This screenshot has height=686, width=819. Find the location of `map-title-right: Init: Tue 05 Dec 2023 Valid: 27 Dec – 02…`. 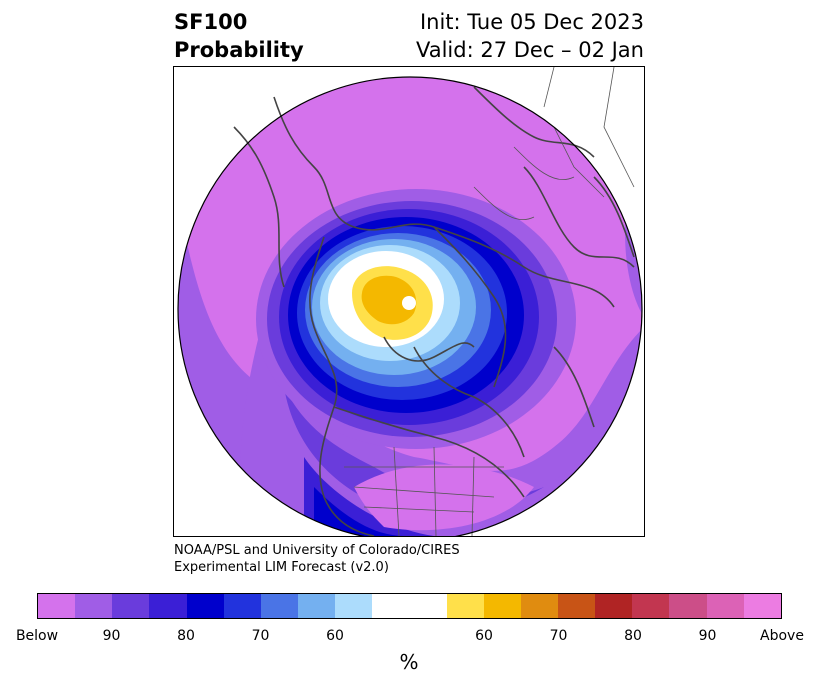

map-title-right: Init: Tue 05 Dec 2023 Valid: 27 Dec – 02… is located at coordinates (530, 36).